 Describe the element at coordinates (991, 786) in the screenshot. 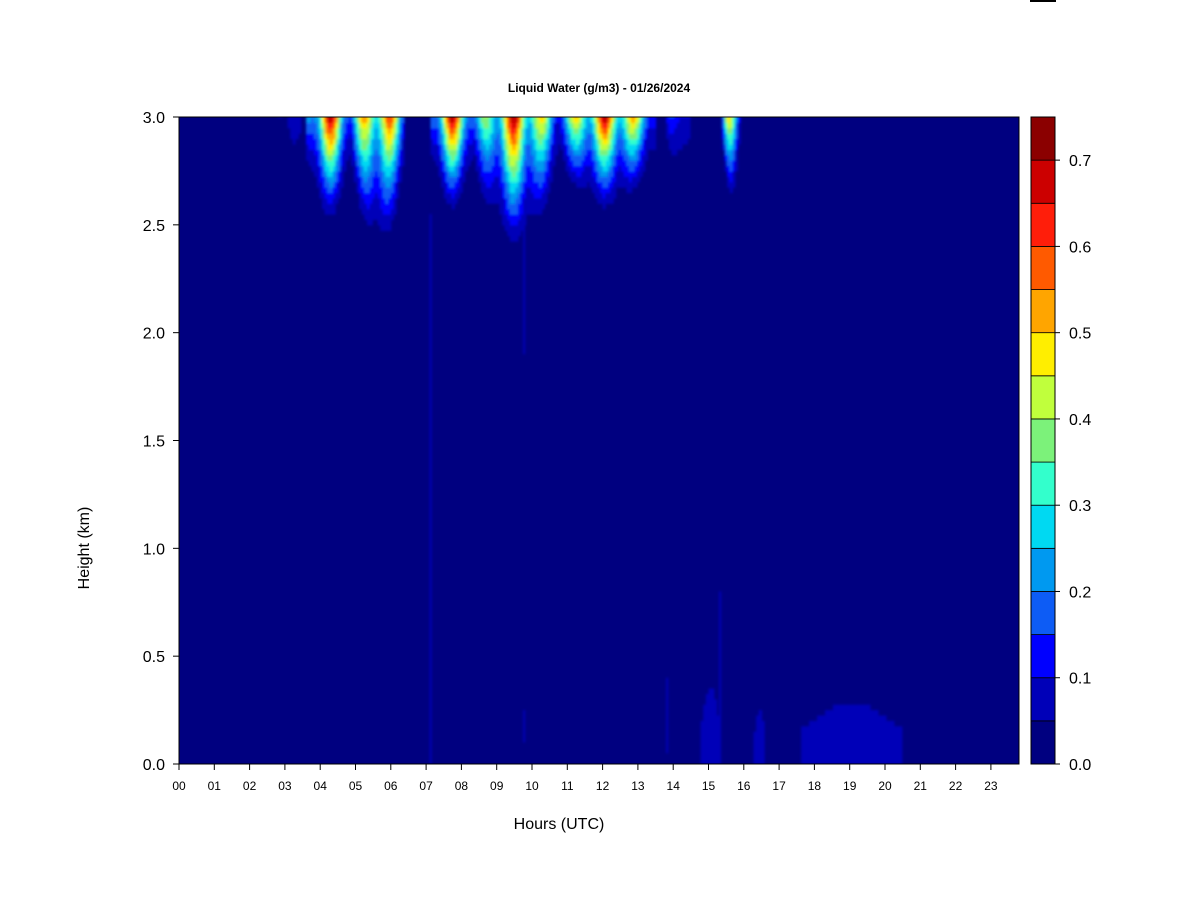

I see `x-tick-label: 23` at that location.